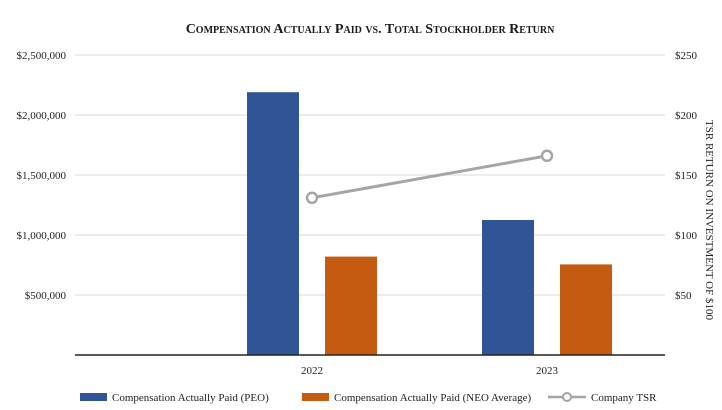 The height and width of the screenshot is (410, 722). I want to click on y-left-tick-label: $1,000,000, so click(42, 236).